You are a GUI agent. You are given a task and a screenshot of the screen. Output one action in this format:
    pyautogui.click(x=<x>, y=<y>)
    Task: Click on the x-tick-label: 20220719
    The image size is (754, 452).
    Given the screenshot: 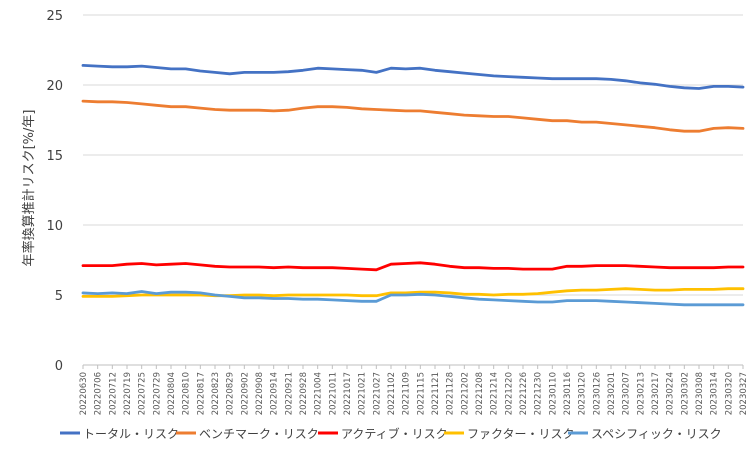 What is the action you would take?
    pyautogui.click(x=128, y=393)
    